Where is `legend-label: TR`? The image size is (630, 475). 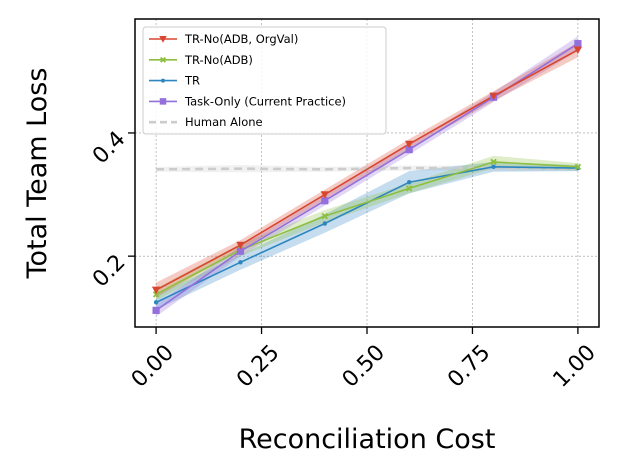 legend-label: TR is located at coordinates (192, 81).